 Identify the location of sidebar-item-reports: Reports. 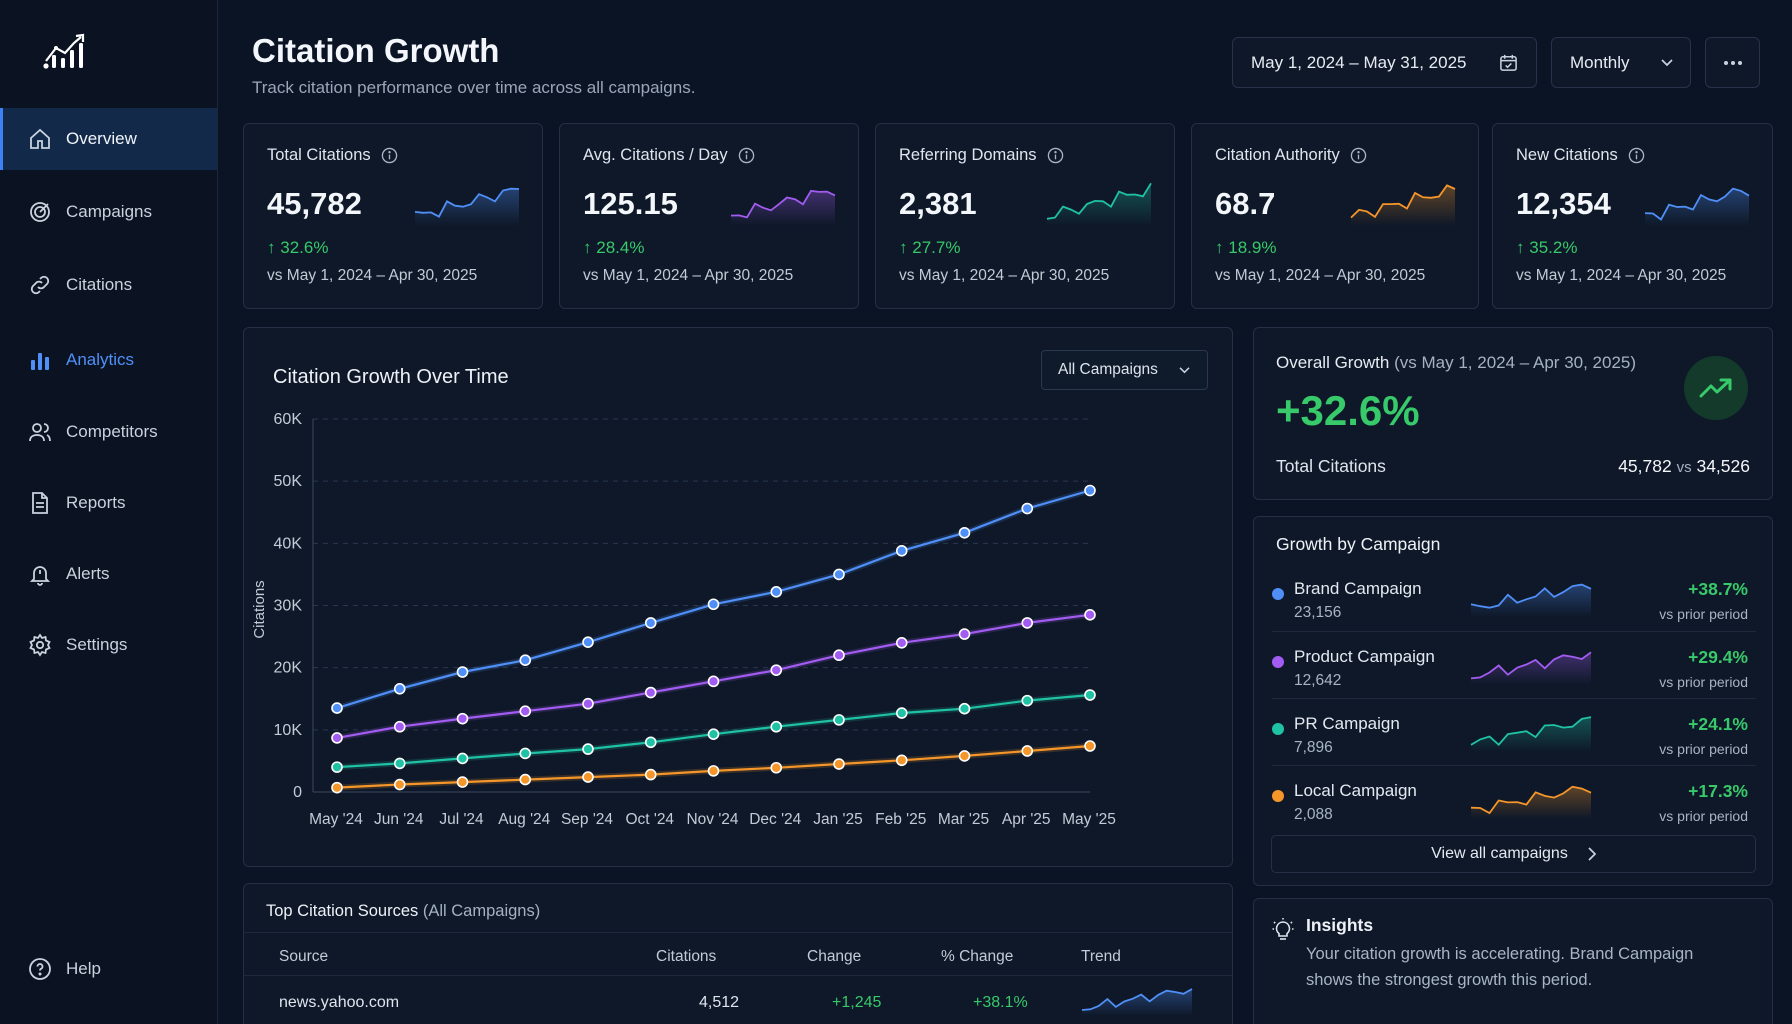
(108, 503).